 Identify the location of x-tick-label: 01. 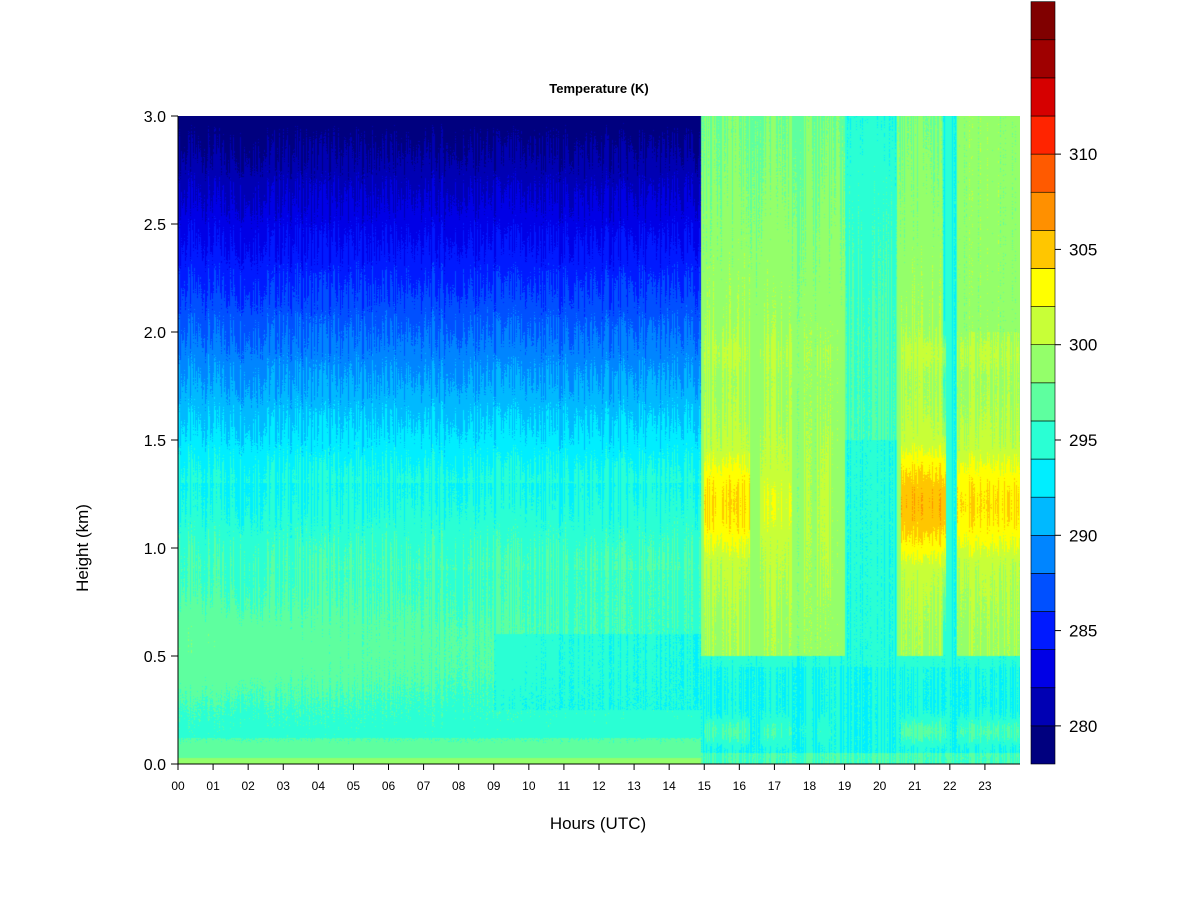
(213, 786).